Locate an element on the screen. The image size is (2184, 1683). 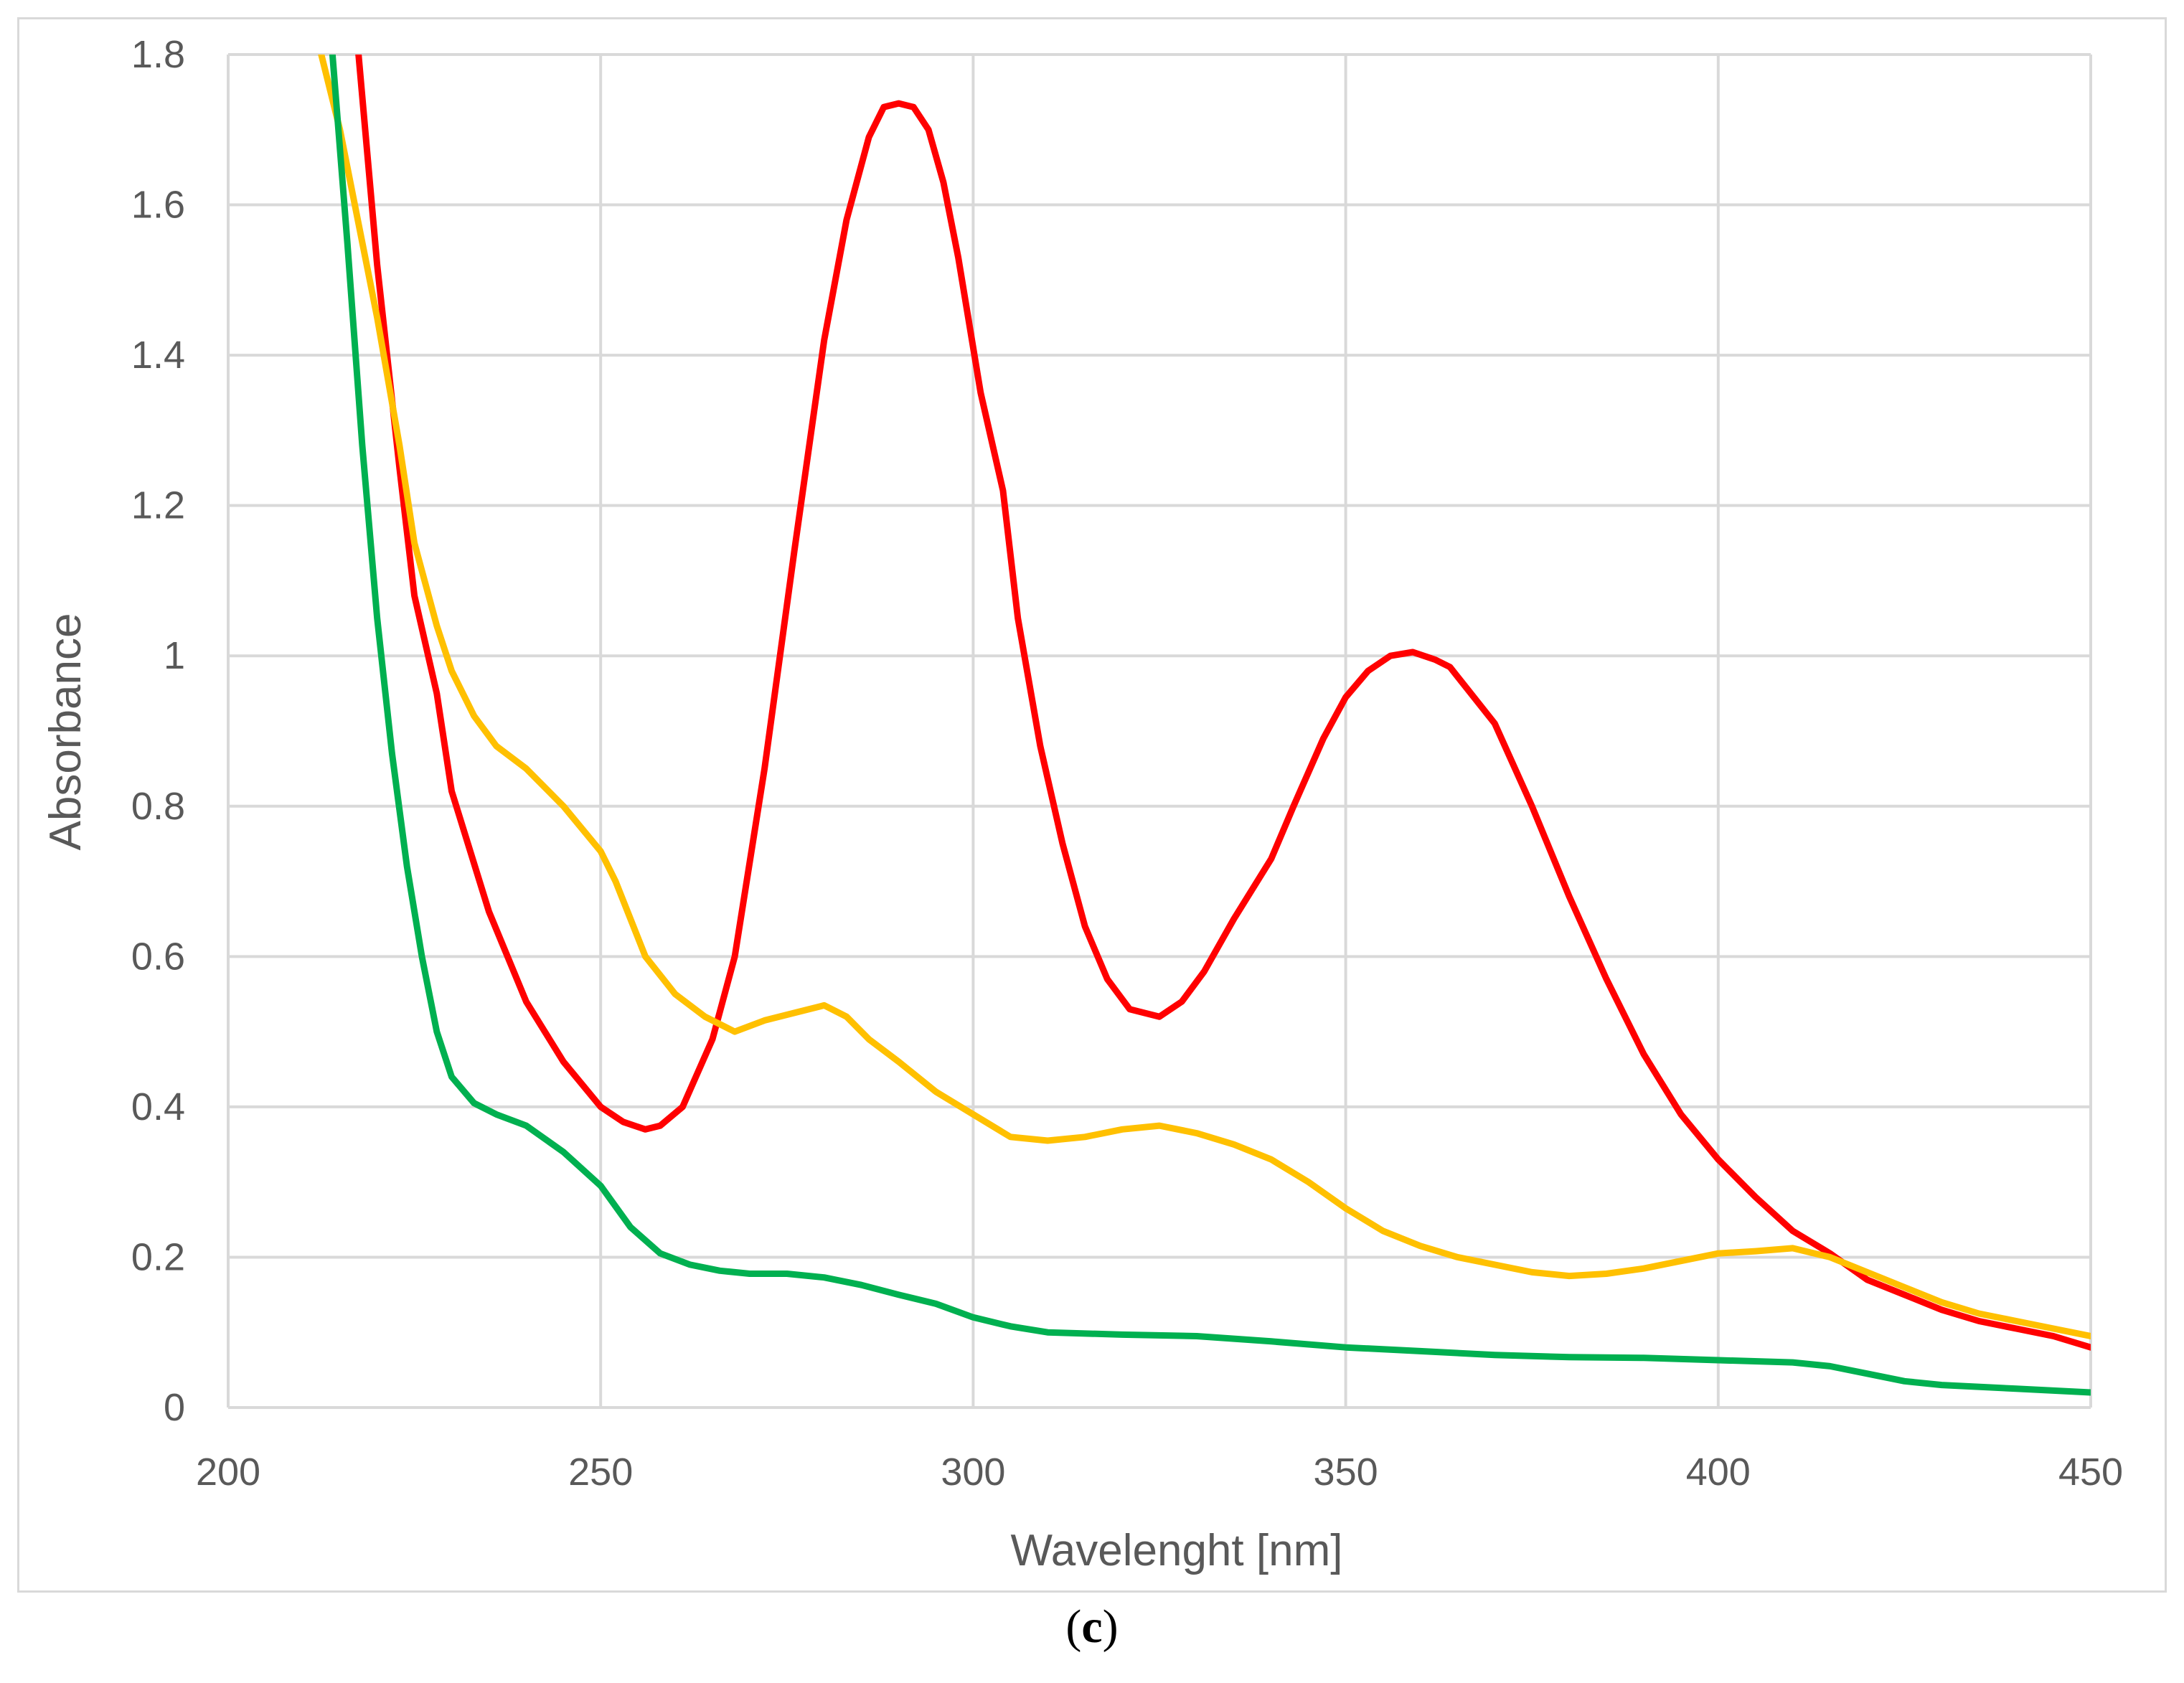
y-tick-label: 1.8 is located at coordinates (158, 54).